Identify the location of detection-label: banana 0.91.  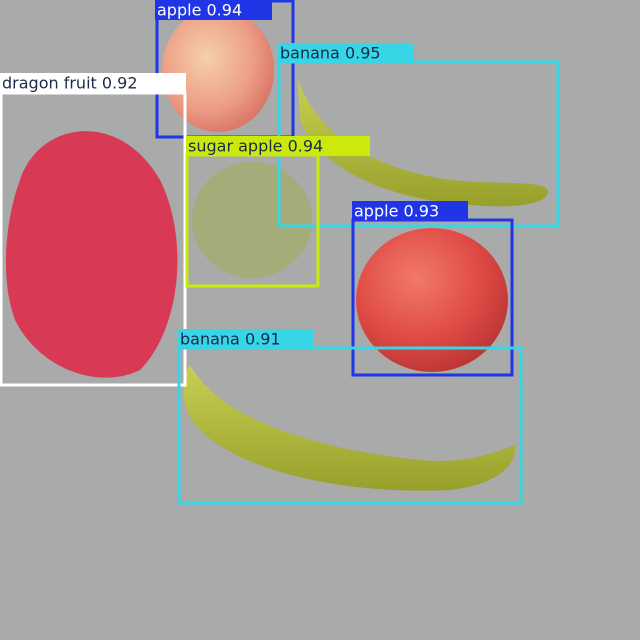
(230, 339).